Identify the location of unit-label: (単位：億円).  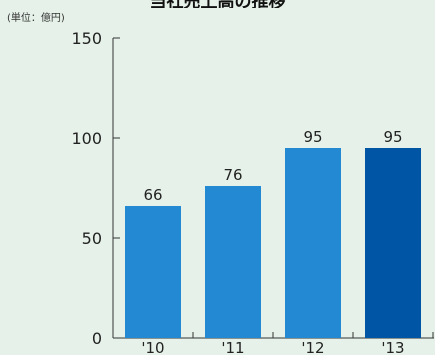
(36, 18).